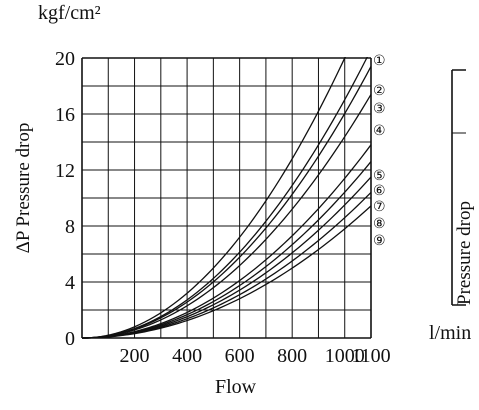  Describe the element at coordinates (65, 59) in the screenshot. I see `y-tick-label: 20` at that location.